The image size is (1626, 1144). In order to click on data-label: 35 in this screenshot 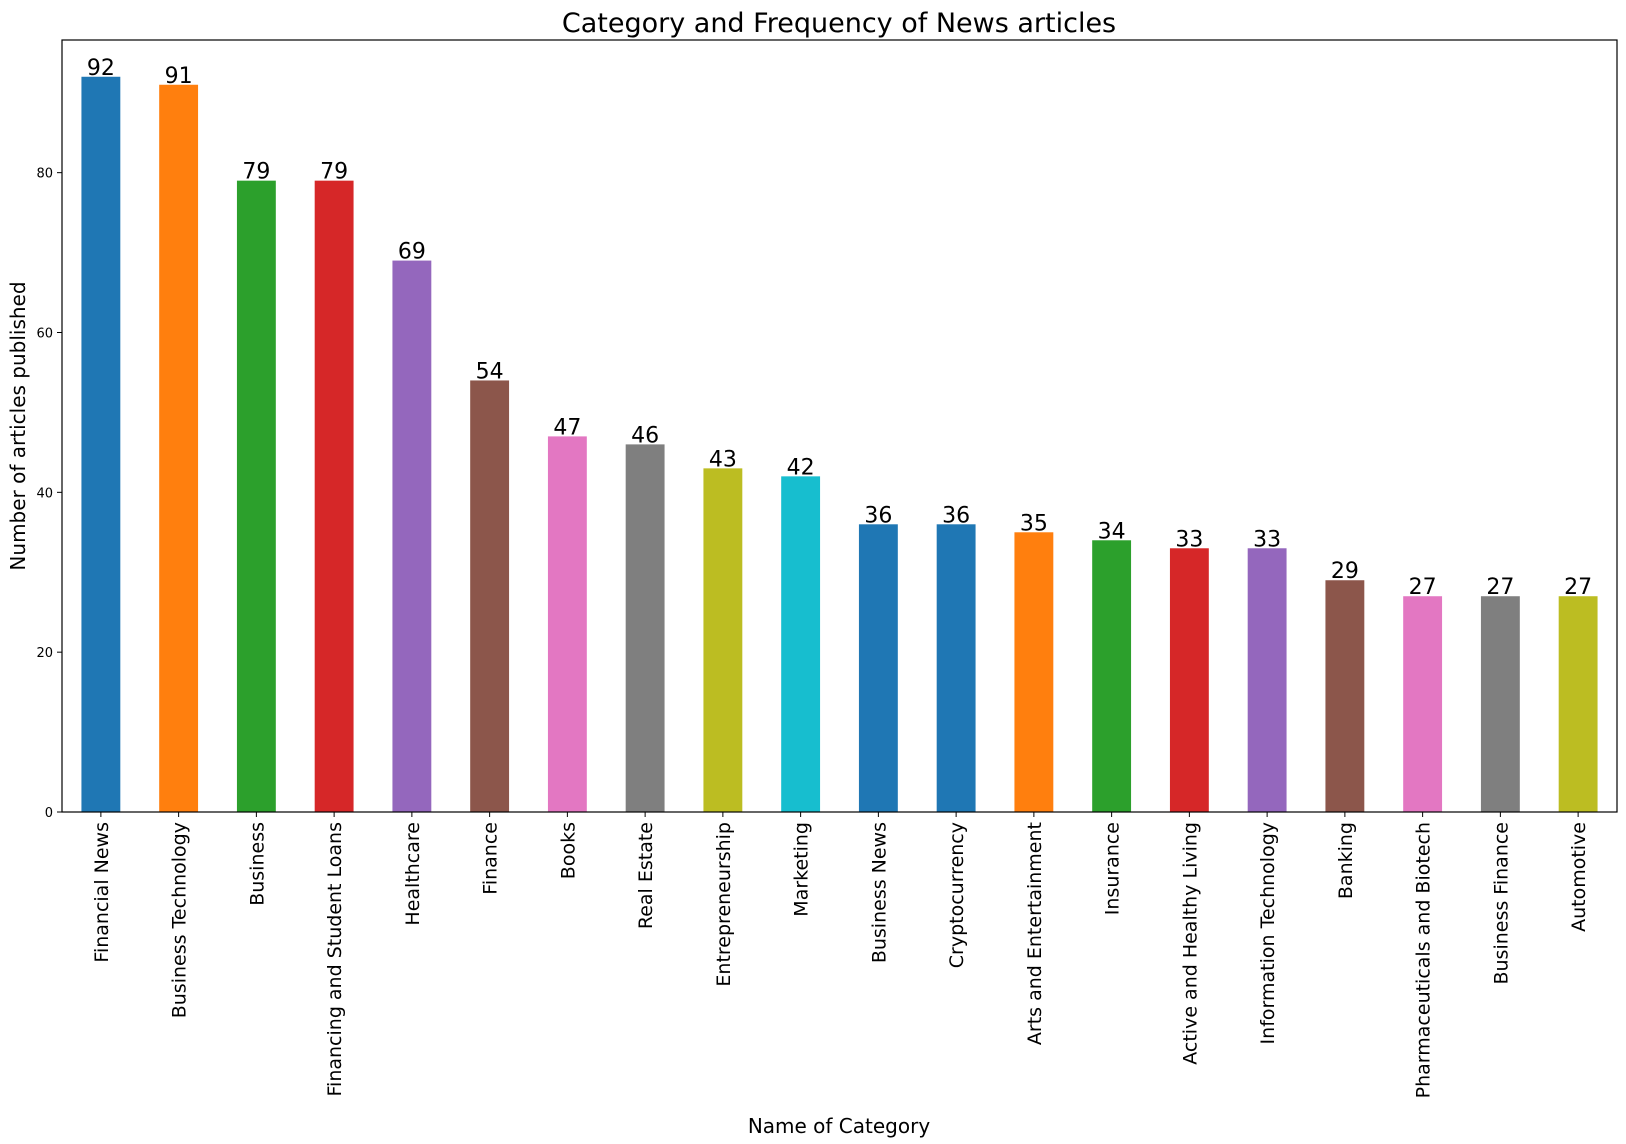, I will do `click(1034, 523)`.